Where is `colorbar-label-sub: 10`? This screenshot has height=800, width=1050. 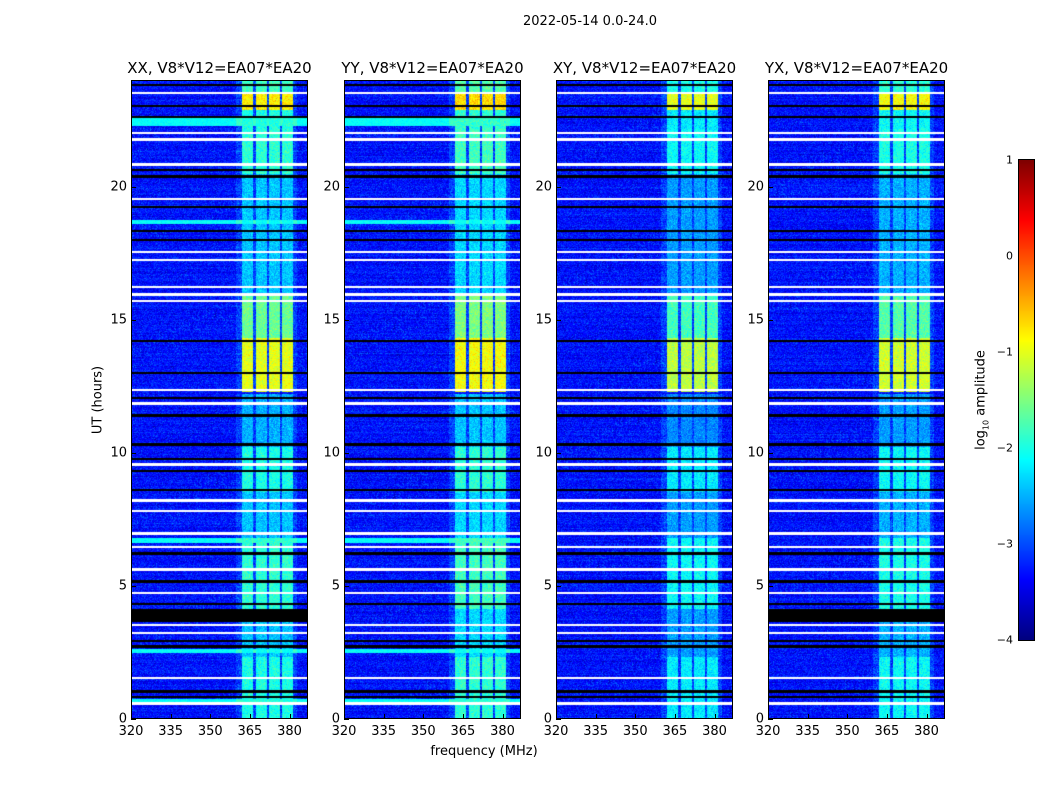
colorbar-label-sub: 10 is located at coordinates (986, 425).